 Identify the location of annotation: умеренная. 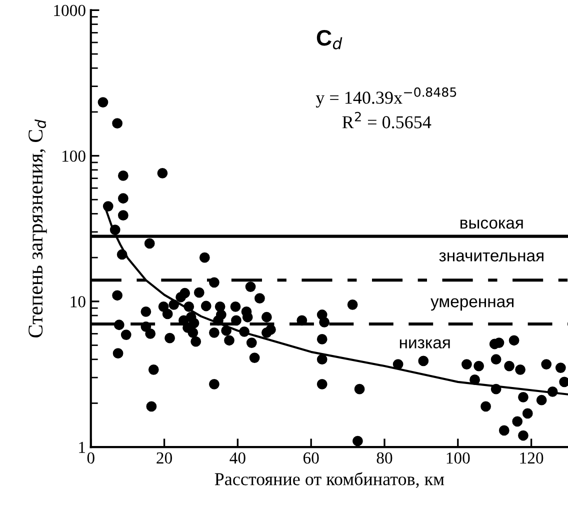
(472, 304).